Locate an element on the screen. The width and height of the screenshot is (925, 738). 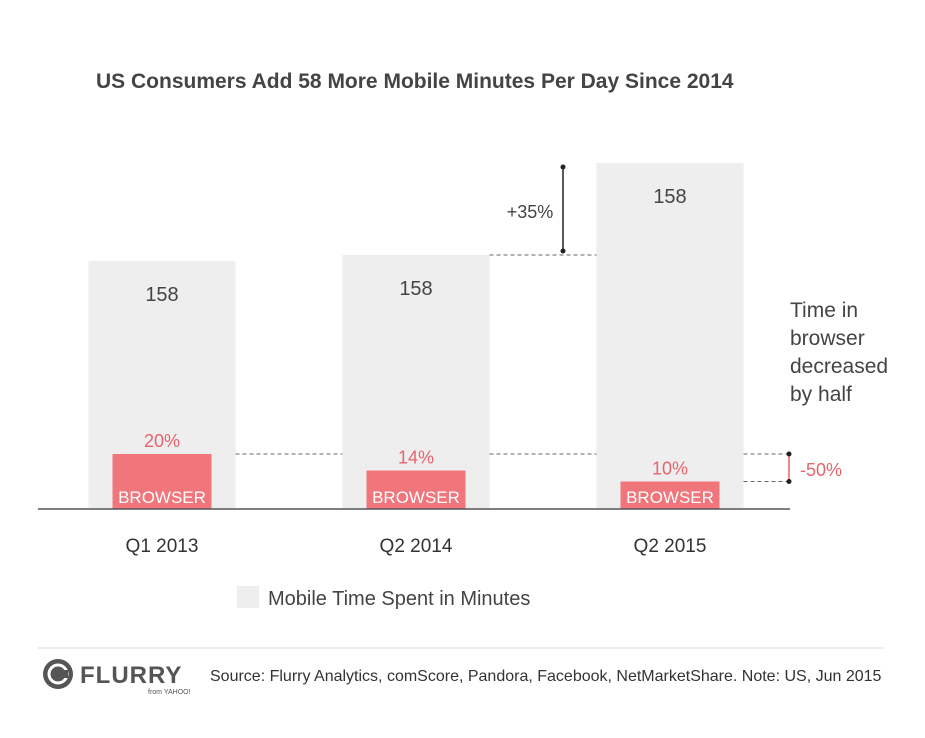
side-note-line-2: browser is located at coordinates (827, 338).